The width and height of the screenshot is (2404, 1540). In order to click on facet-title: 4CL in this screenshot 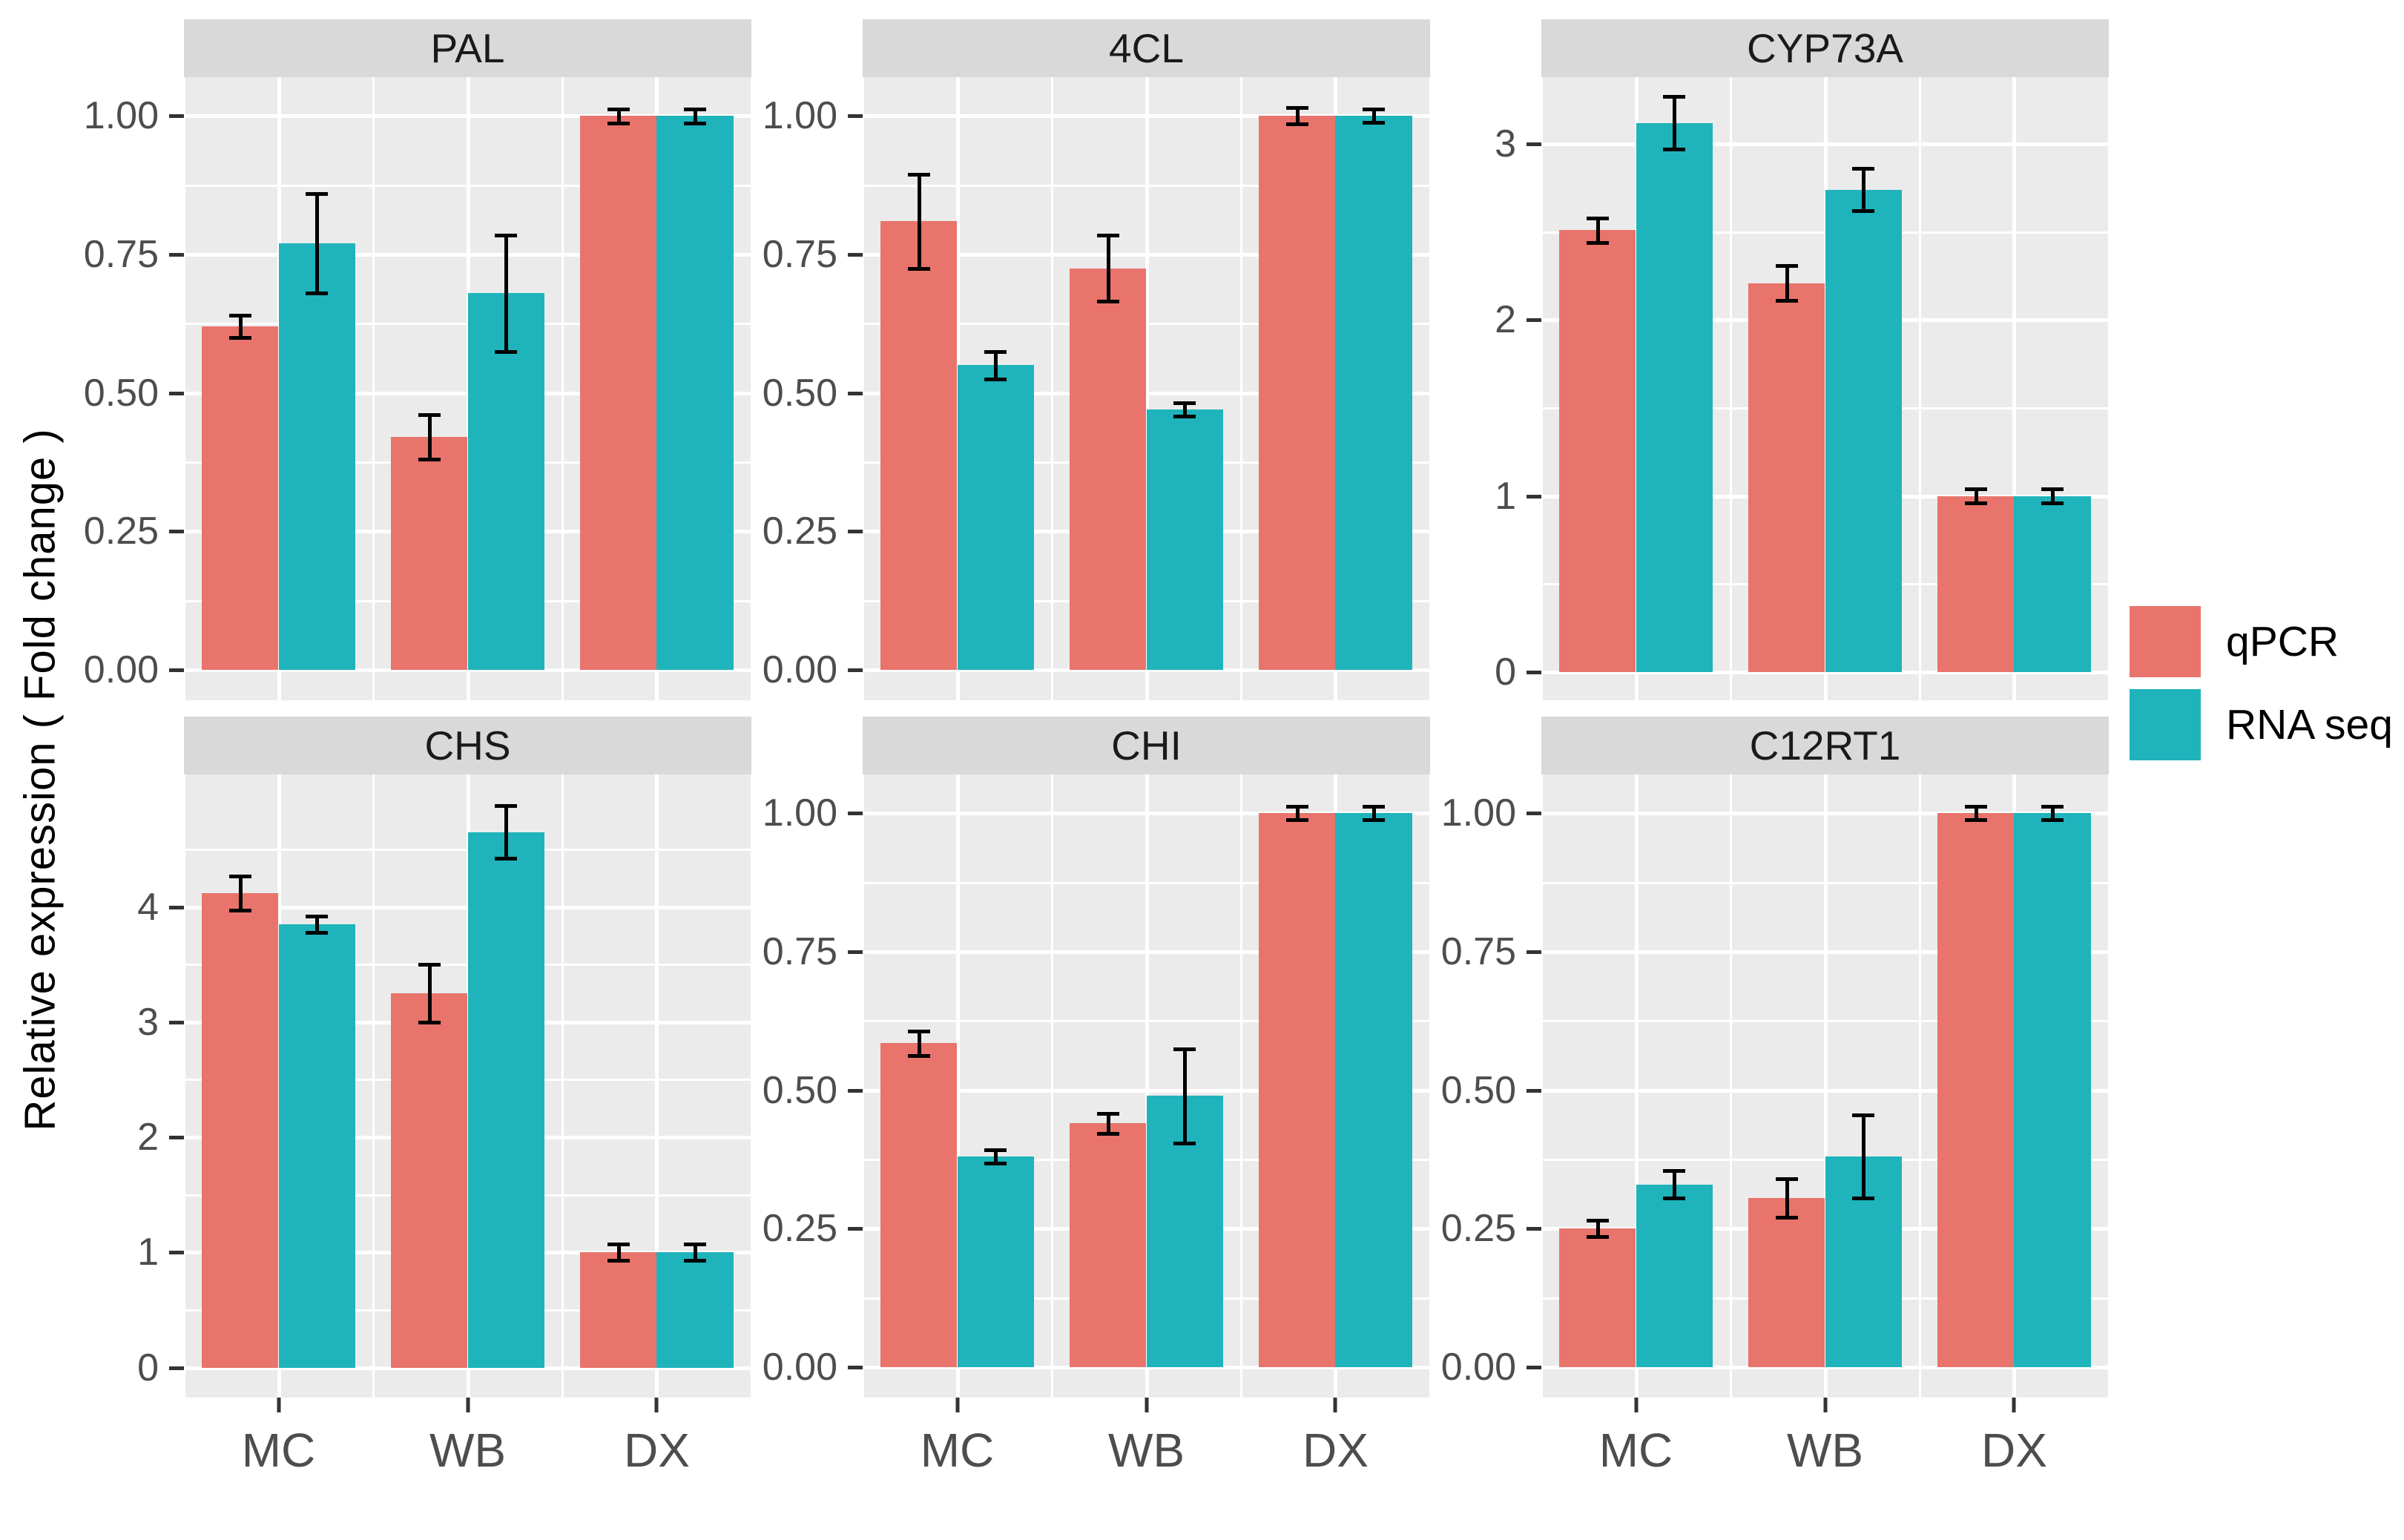, I will do `click(1146, 48)`.